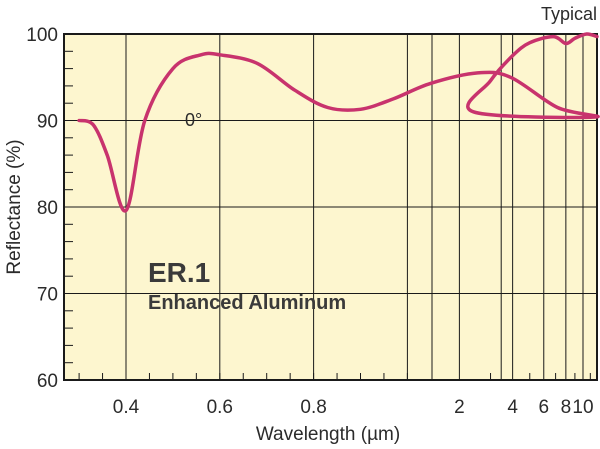 The width and height of the screenshot is (600, 449). Describe the element at coordinates (569, 14) in the screenshot. I see `corner-note: Typical` at that location.